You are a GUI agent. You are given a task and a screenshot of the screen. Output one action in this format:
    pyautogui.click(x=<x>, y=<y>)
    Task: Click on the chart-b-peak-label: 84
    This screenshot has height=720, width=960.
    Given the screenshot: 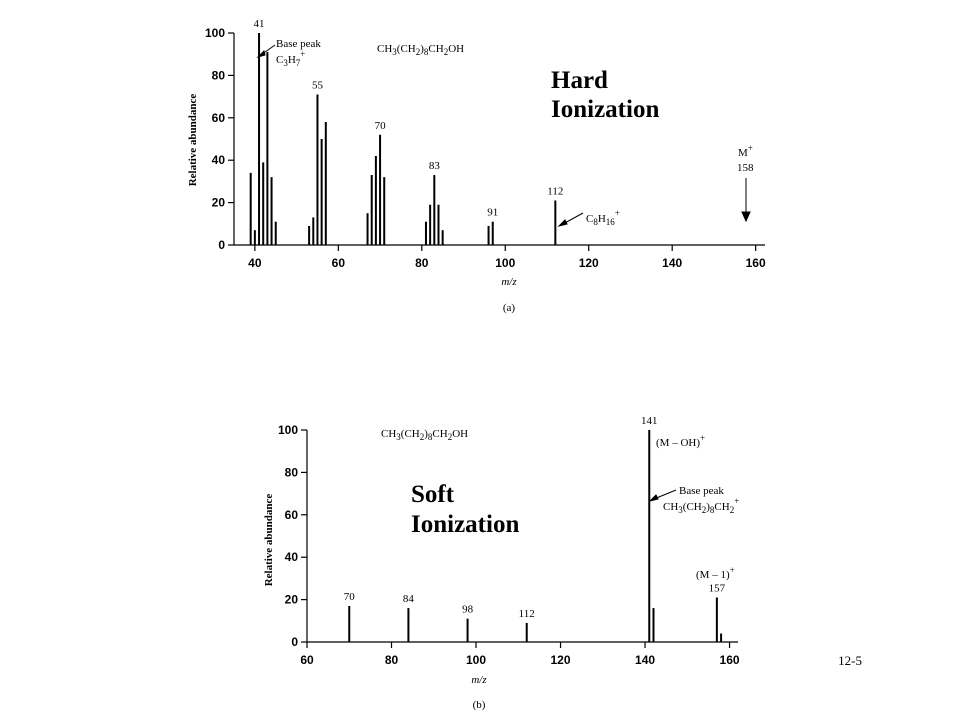 What is the action you would take?
    pyautogui.click(x=409, y=599)
    